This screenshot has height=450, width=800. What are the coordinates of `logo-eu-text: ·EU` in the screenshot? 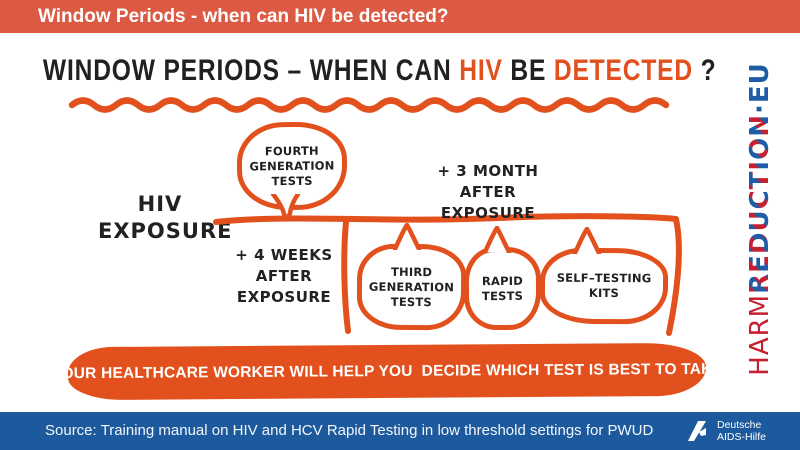 It's located at (760, 88).